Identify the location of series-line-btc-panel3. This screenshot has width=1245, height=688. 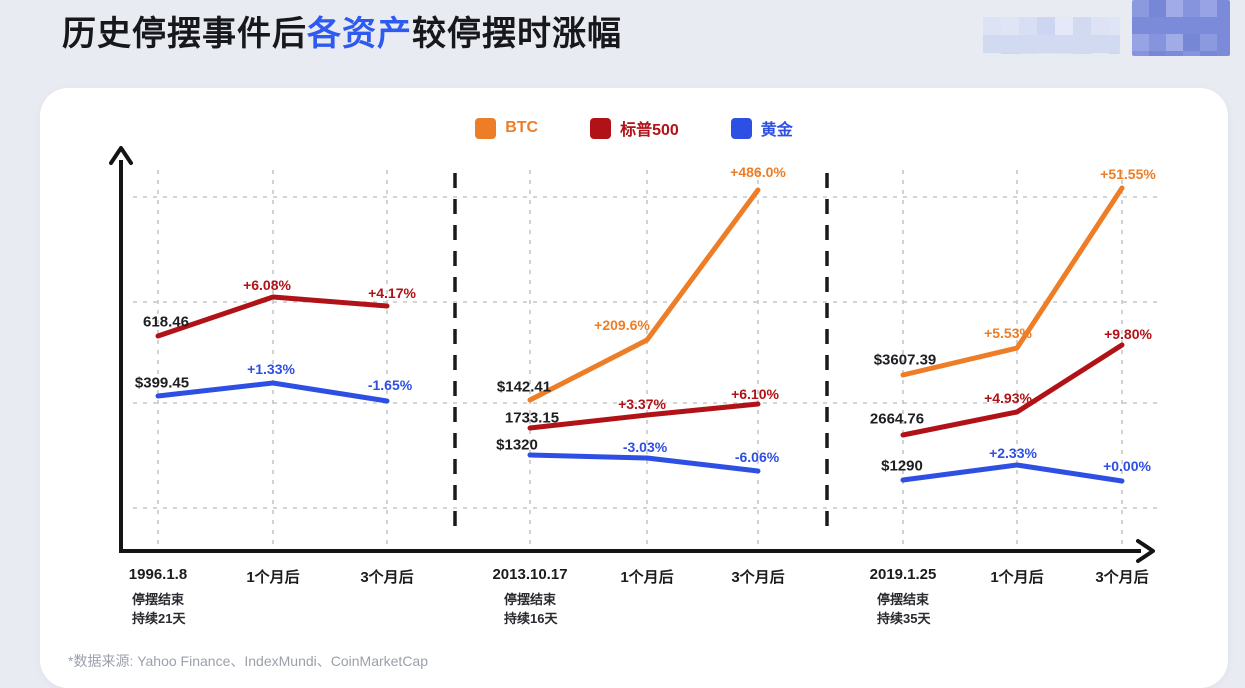
(1012, 281).